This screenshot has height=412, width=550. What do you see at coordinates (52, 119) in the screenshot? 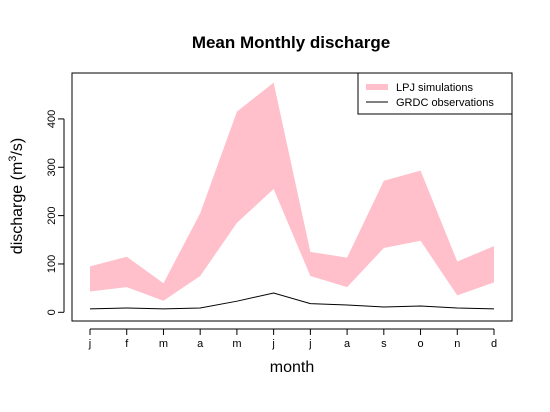
I see `y-tick-label: 400` at bounding box center [52, 119].